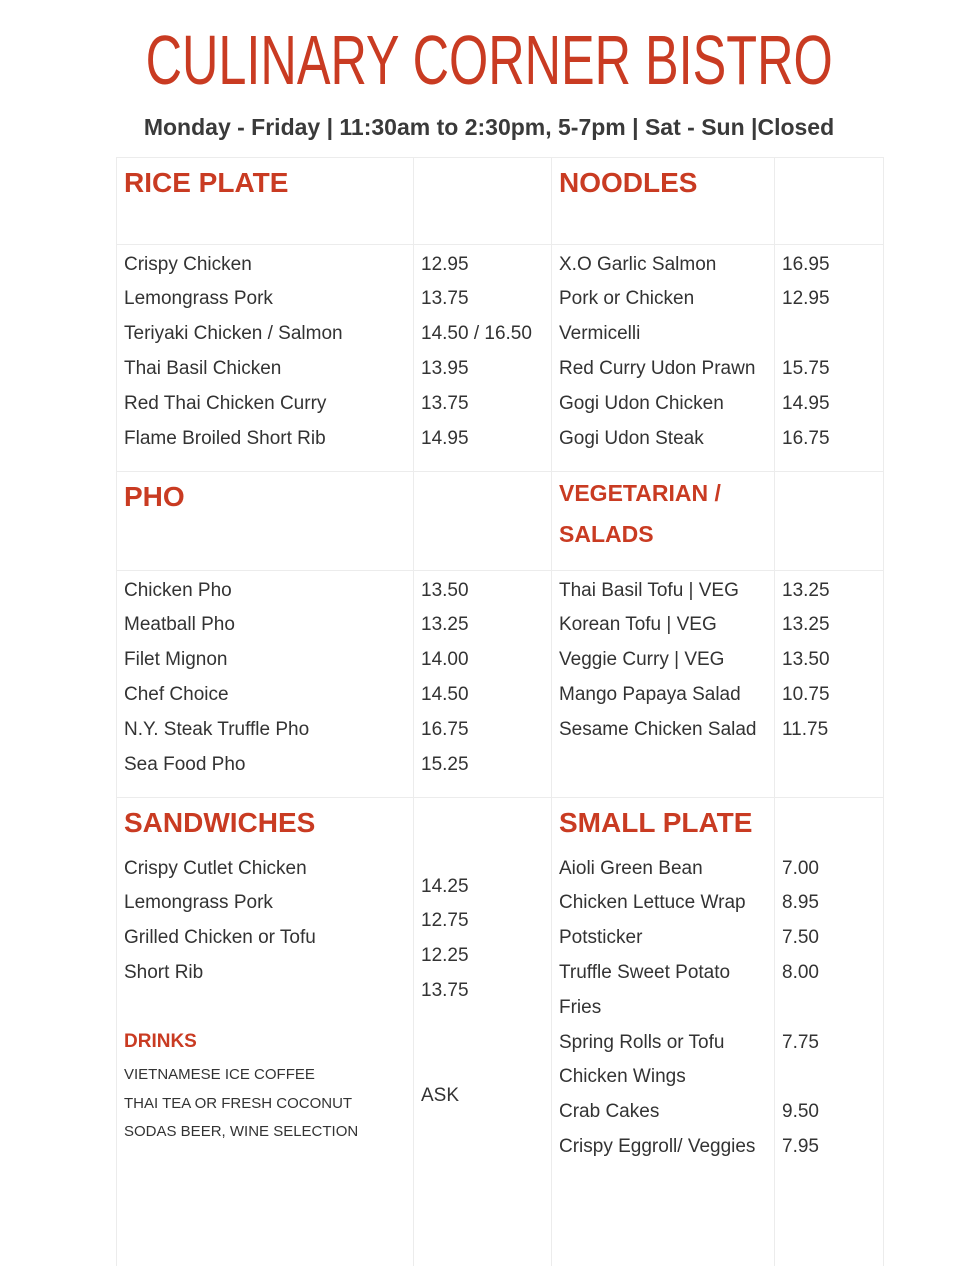 The width and height of the screenshot is (978, 1266). Describe the element at coordinates (652, 903) in the screenshot. I see `menu-item-name: Chicken Lettuce Wrap` at that location.